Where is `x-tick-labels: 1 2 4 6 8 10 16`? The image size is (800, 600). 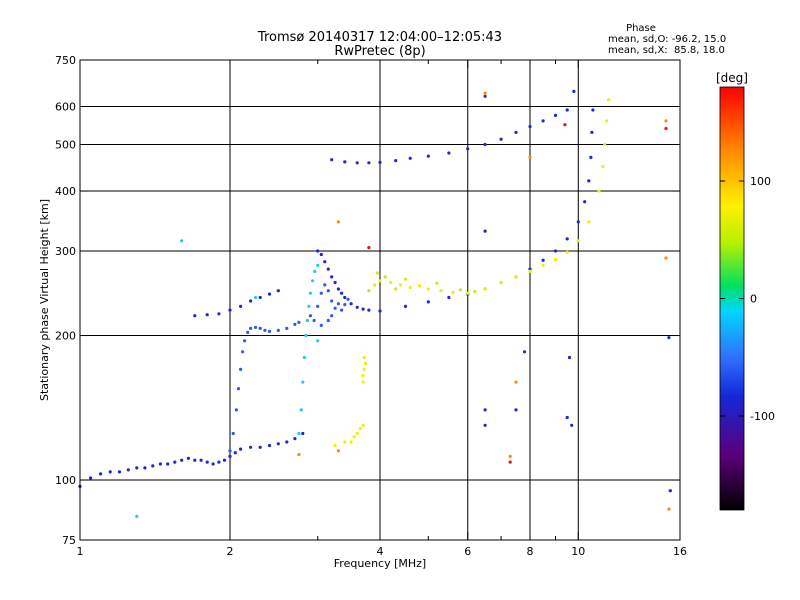 x-tick-labels: 1 2 4 6 8 10 16 is located at coordinates (382, 551).